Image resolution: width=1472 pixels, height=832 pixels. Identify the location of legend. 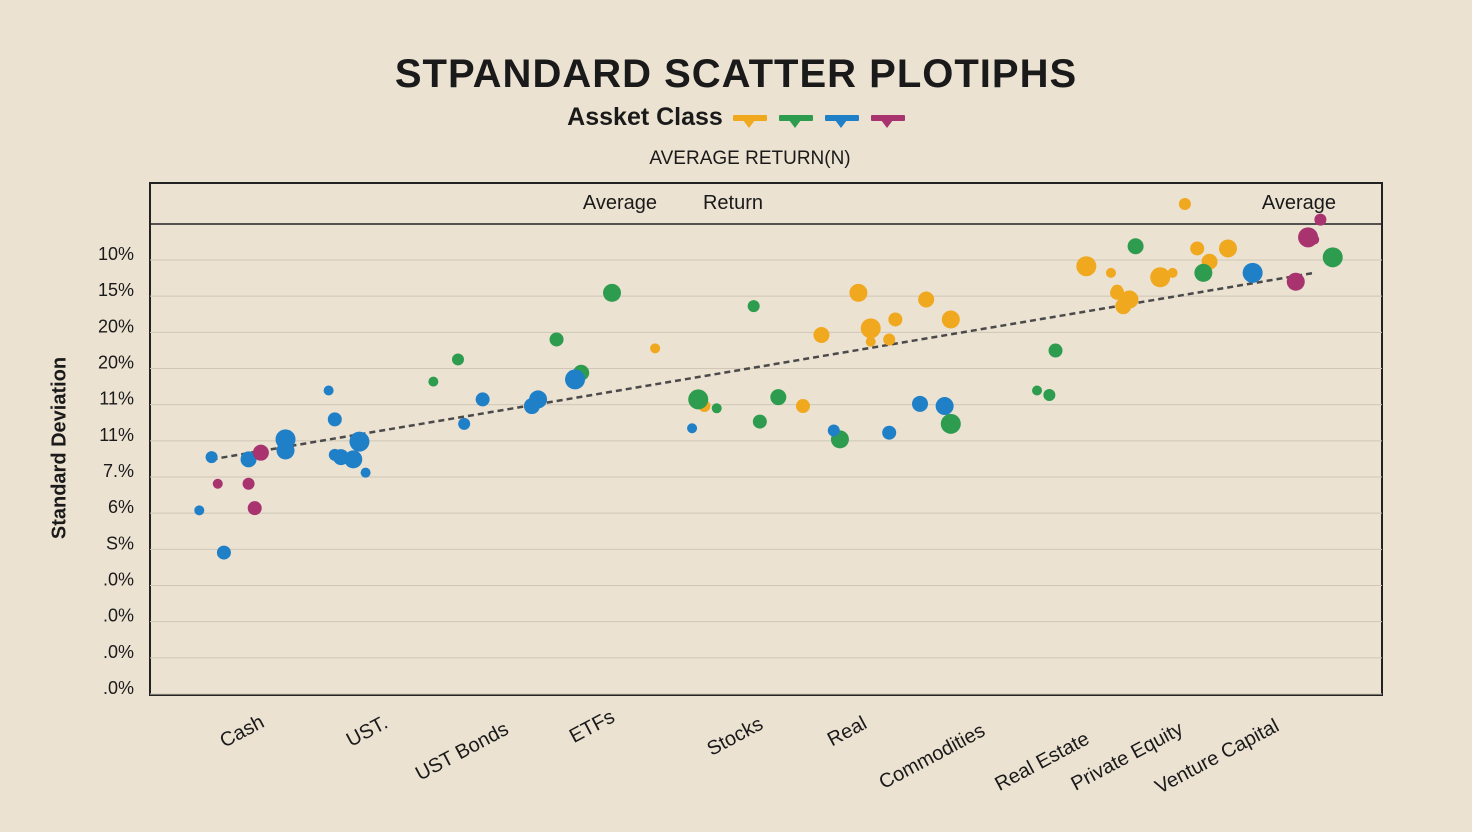
(818, 121).